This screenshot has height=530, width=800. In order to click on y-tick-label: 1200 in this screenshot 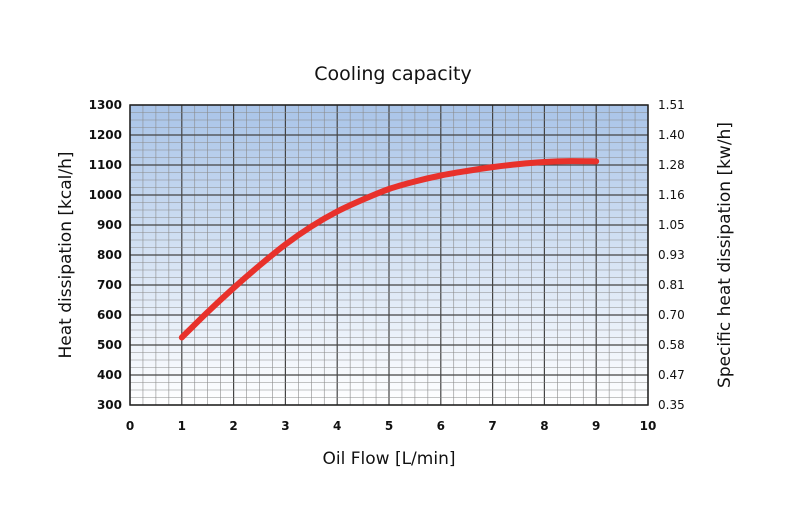, I will do `click(105, 135)`.